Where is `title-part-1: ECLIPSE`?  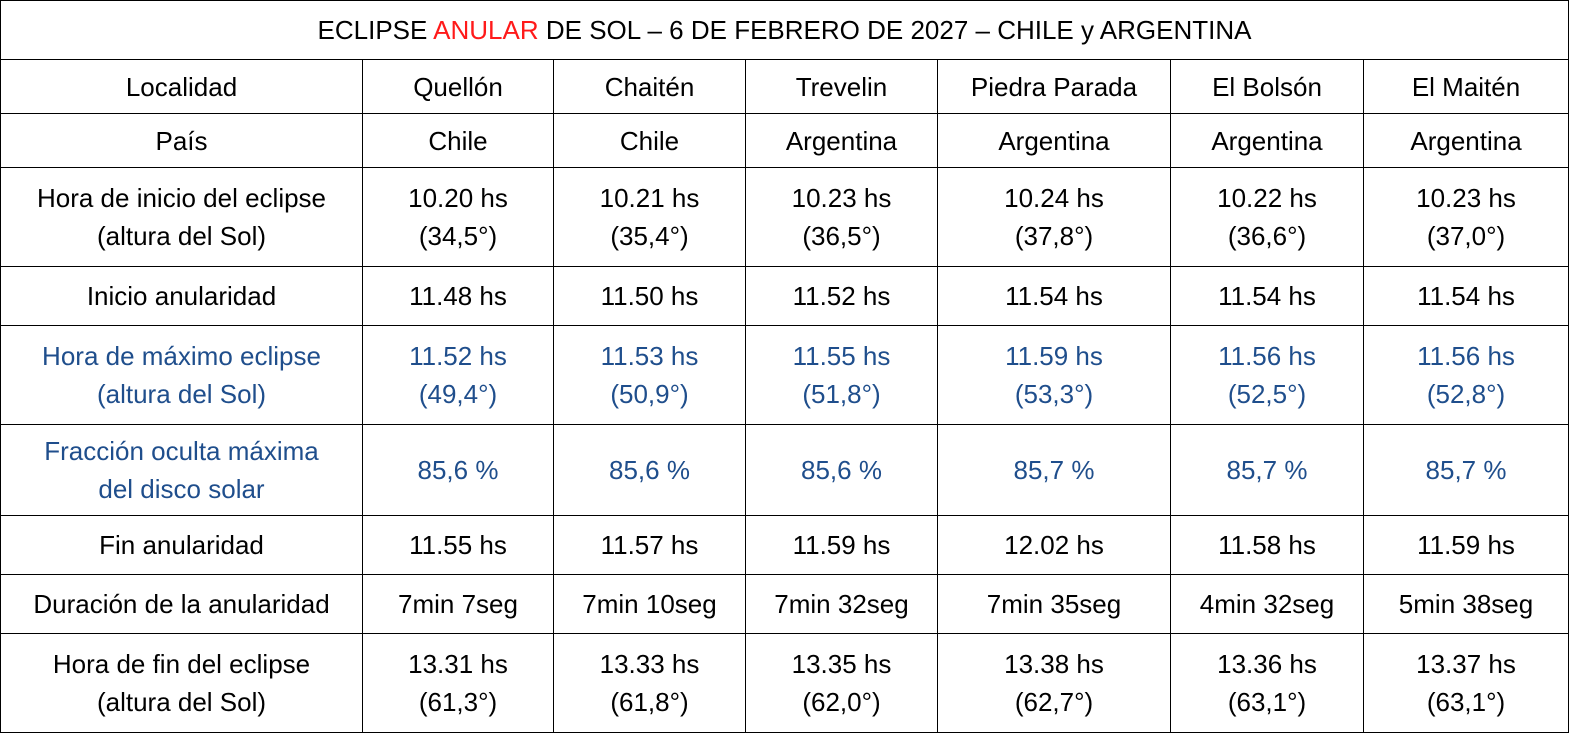 title-part-1: ECLIPSE is located at coordinates (375, 30).